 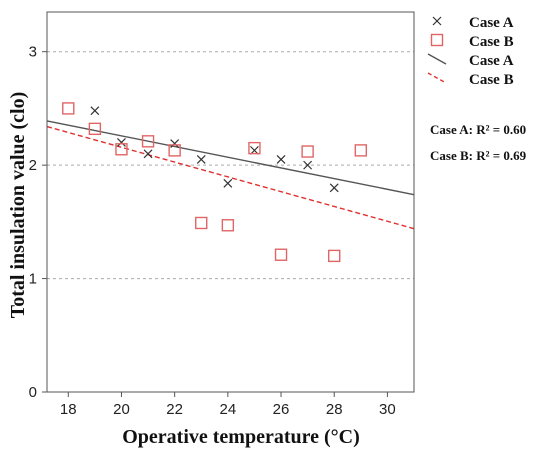 What do you see at coordinates (387, 409) in the screenshot?
I see `x-tick-label: 30` at bounding box center [387, 409].